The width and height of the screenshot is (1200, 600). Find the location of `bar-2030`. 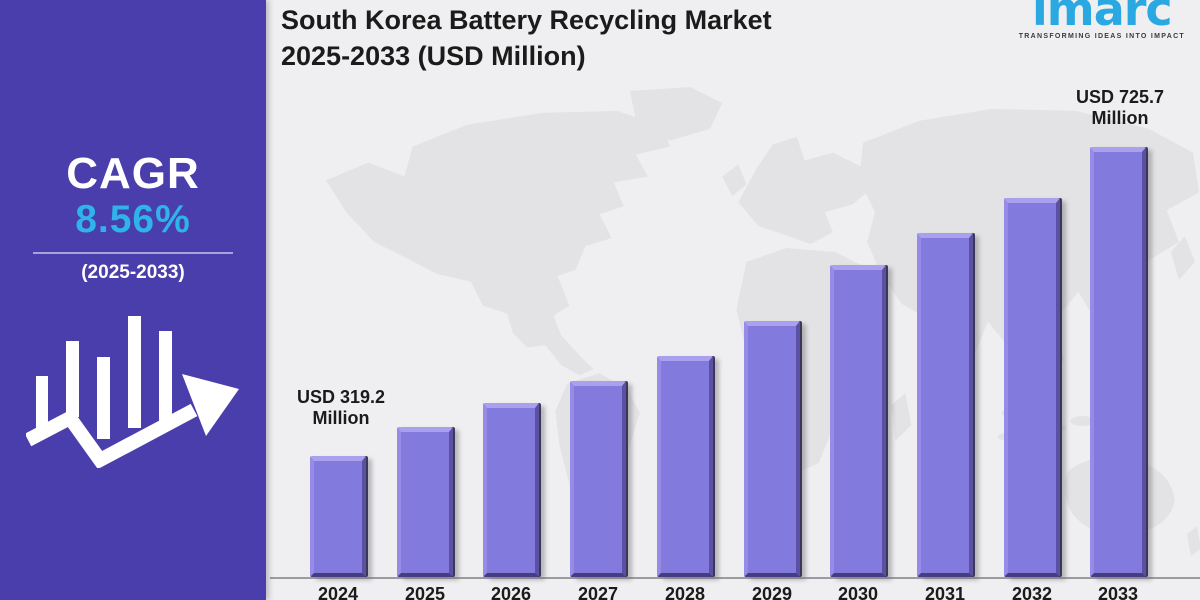

bar-2030 is located at coordinates (858, 421).